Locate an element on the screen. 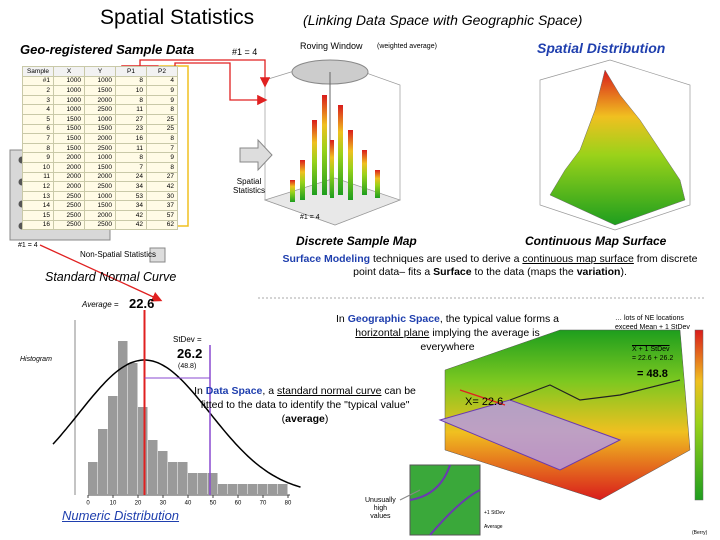 Image resolution: width=720 pixels, height=540 pixels. cell: 15 is located at coordinates (38, 215).